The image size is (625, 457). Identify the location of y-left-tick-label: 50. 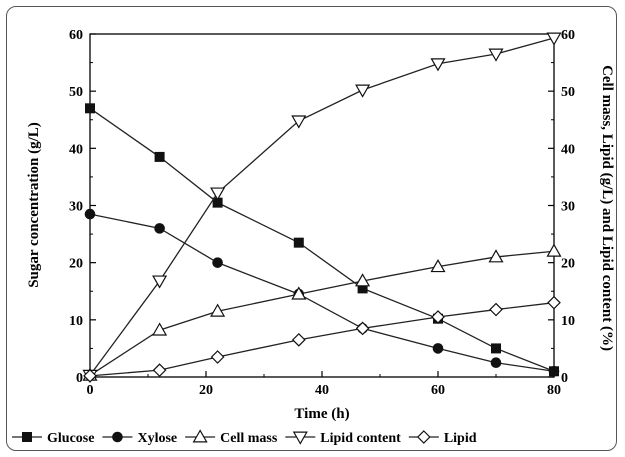
(76, 92).